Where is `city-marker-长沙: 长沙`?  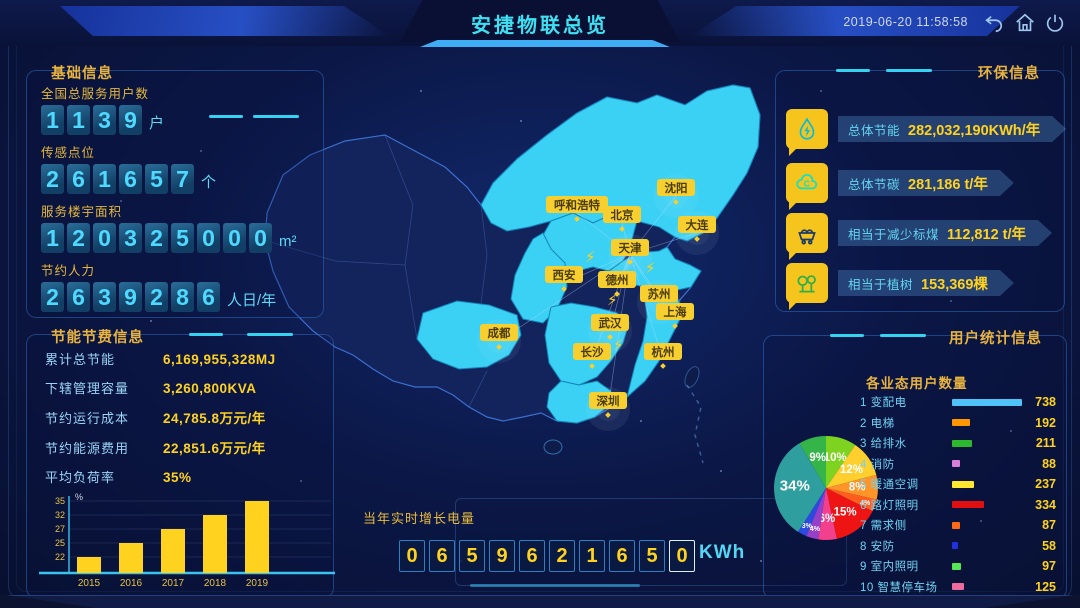
city-marker-长沙: 长沙 is located at coordinates (592, 356).